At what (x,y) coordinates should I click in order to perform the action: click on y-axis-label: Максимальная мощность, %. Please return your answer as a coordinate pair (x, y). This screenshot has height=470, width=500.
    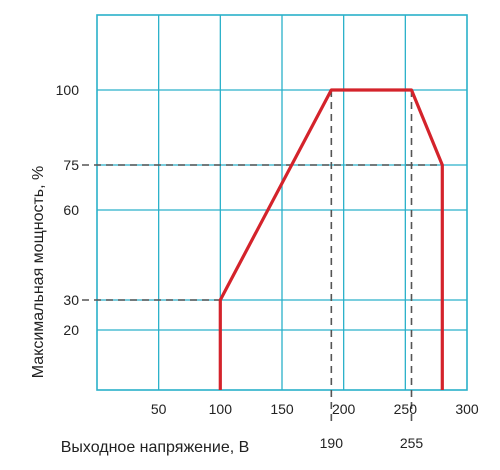
    Looking at the image, I should click on (38, 272).